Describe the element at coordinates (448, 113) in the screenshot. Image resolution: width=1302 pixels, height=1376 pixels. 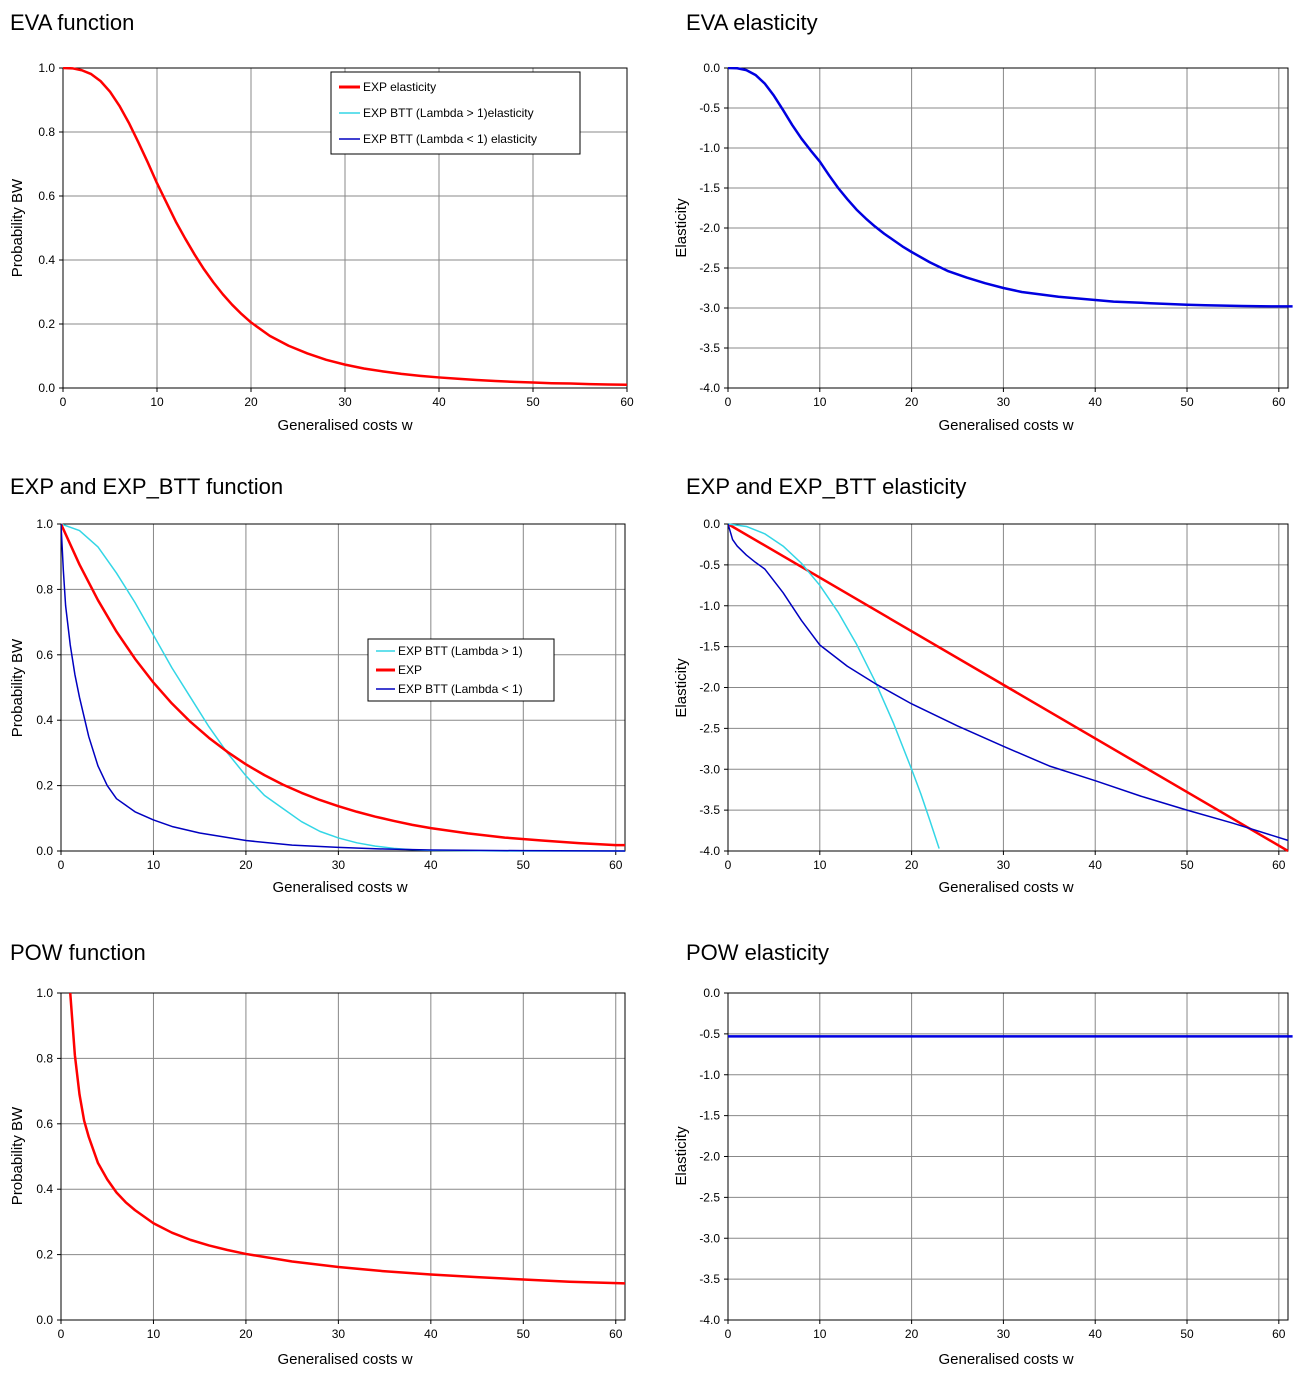
I see `legend-label: EXP BTT (Lambda > 1)elasticity` at that location.